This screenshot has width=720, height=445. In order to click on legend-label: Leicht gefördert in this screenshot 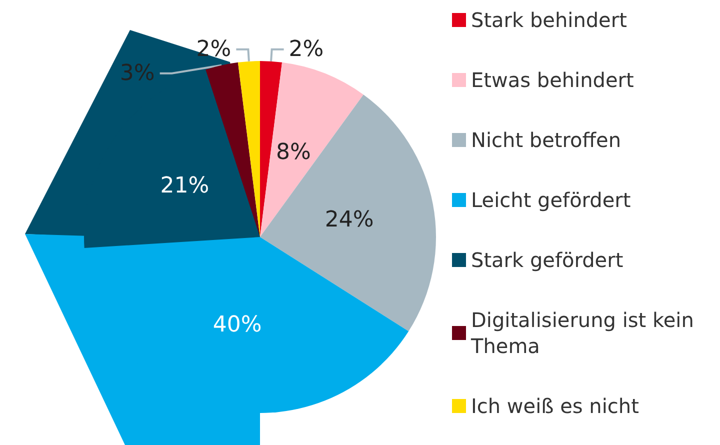, I will do `click(551, 200)`.